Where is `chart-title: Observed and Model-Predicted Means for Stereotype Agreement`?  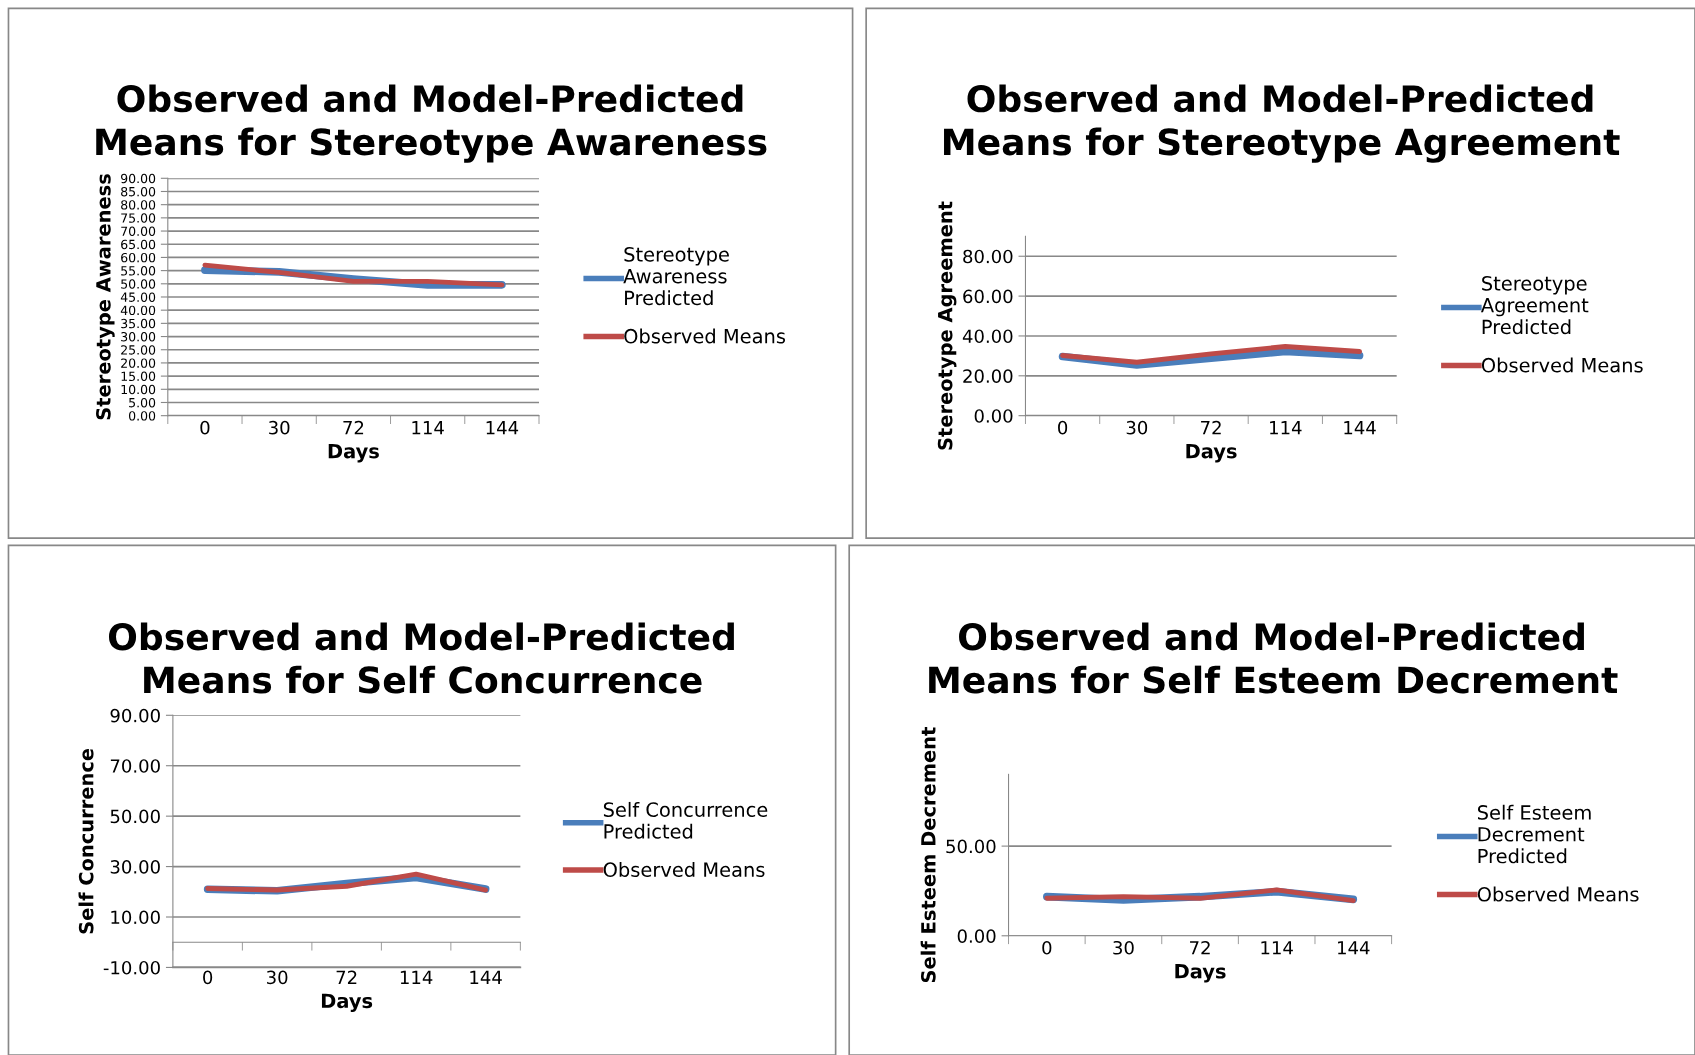 chart-title: Observed and Model-Predicted Means for Stereotype Agreement is located at coordinates (1282, 123).